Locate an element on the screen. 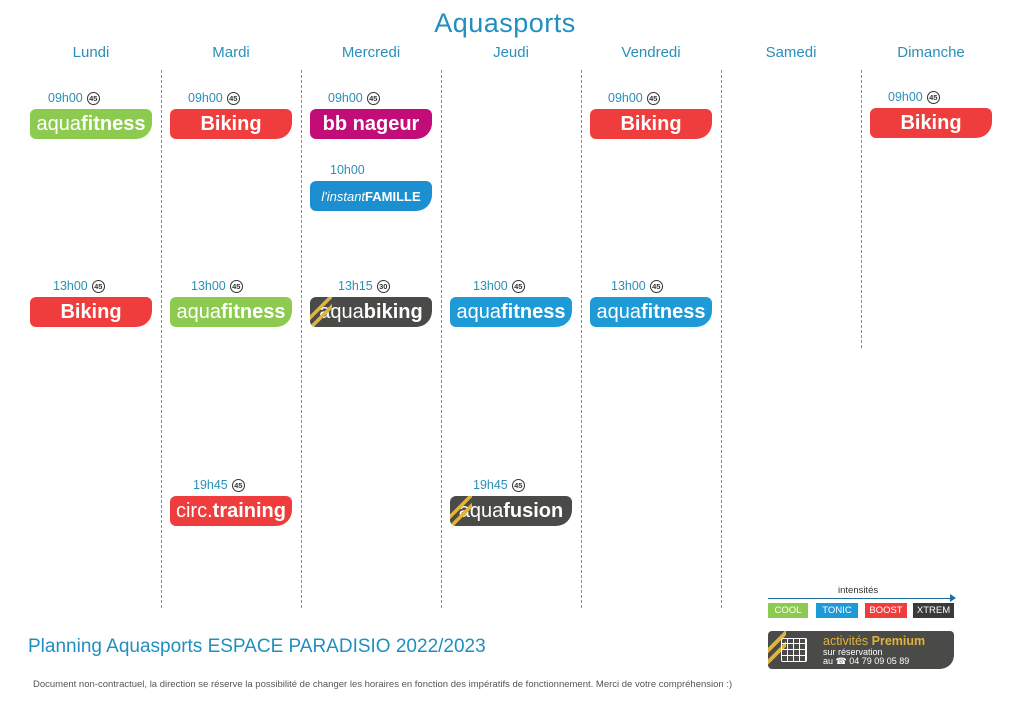 This screenshot has height=711, width=1010. intensity-boost: BOOST is located at coordinates (886, 610).